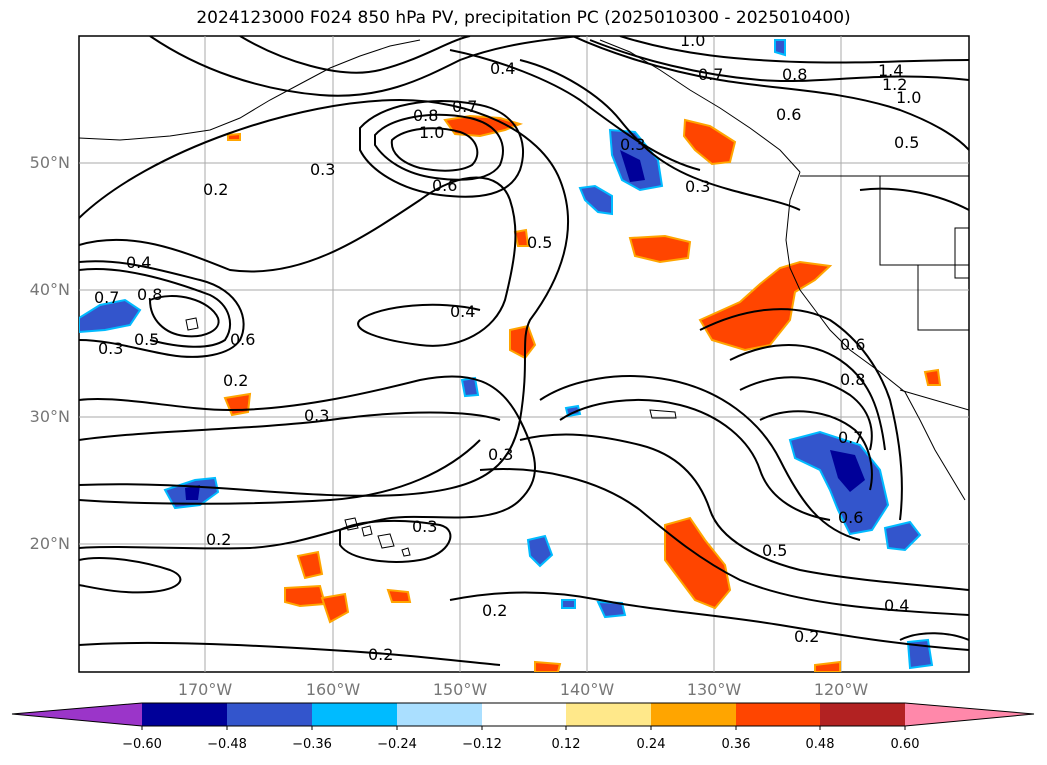 This screenshot has width=1047, height=765. I want to click on colorbar-tick-label: 0.12, so click(566, 744).